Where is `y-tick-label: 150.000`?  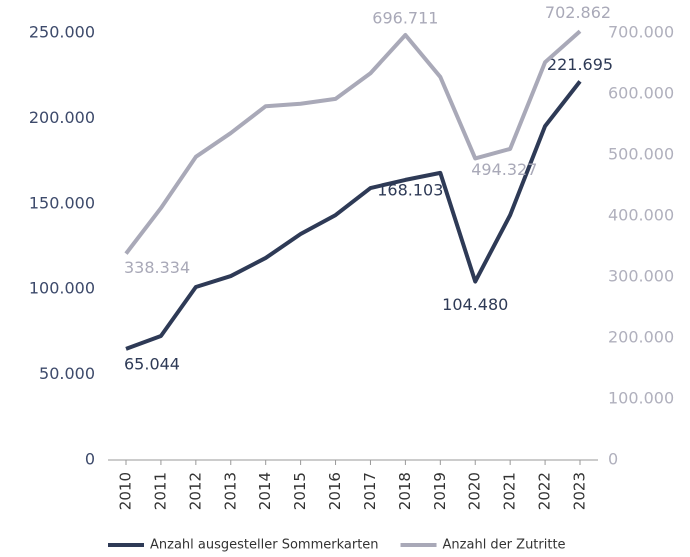 y-tick-label: 150.000 is located at coordinates (62, 202).